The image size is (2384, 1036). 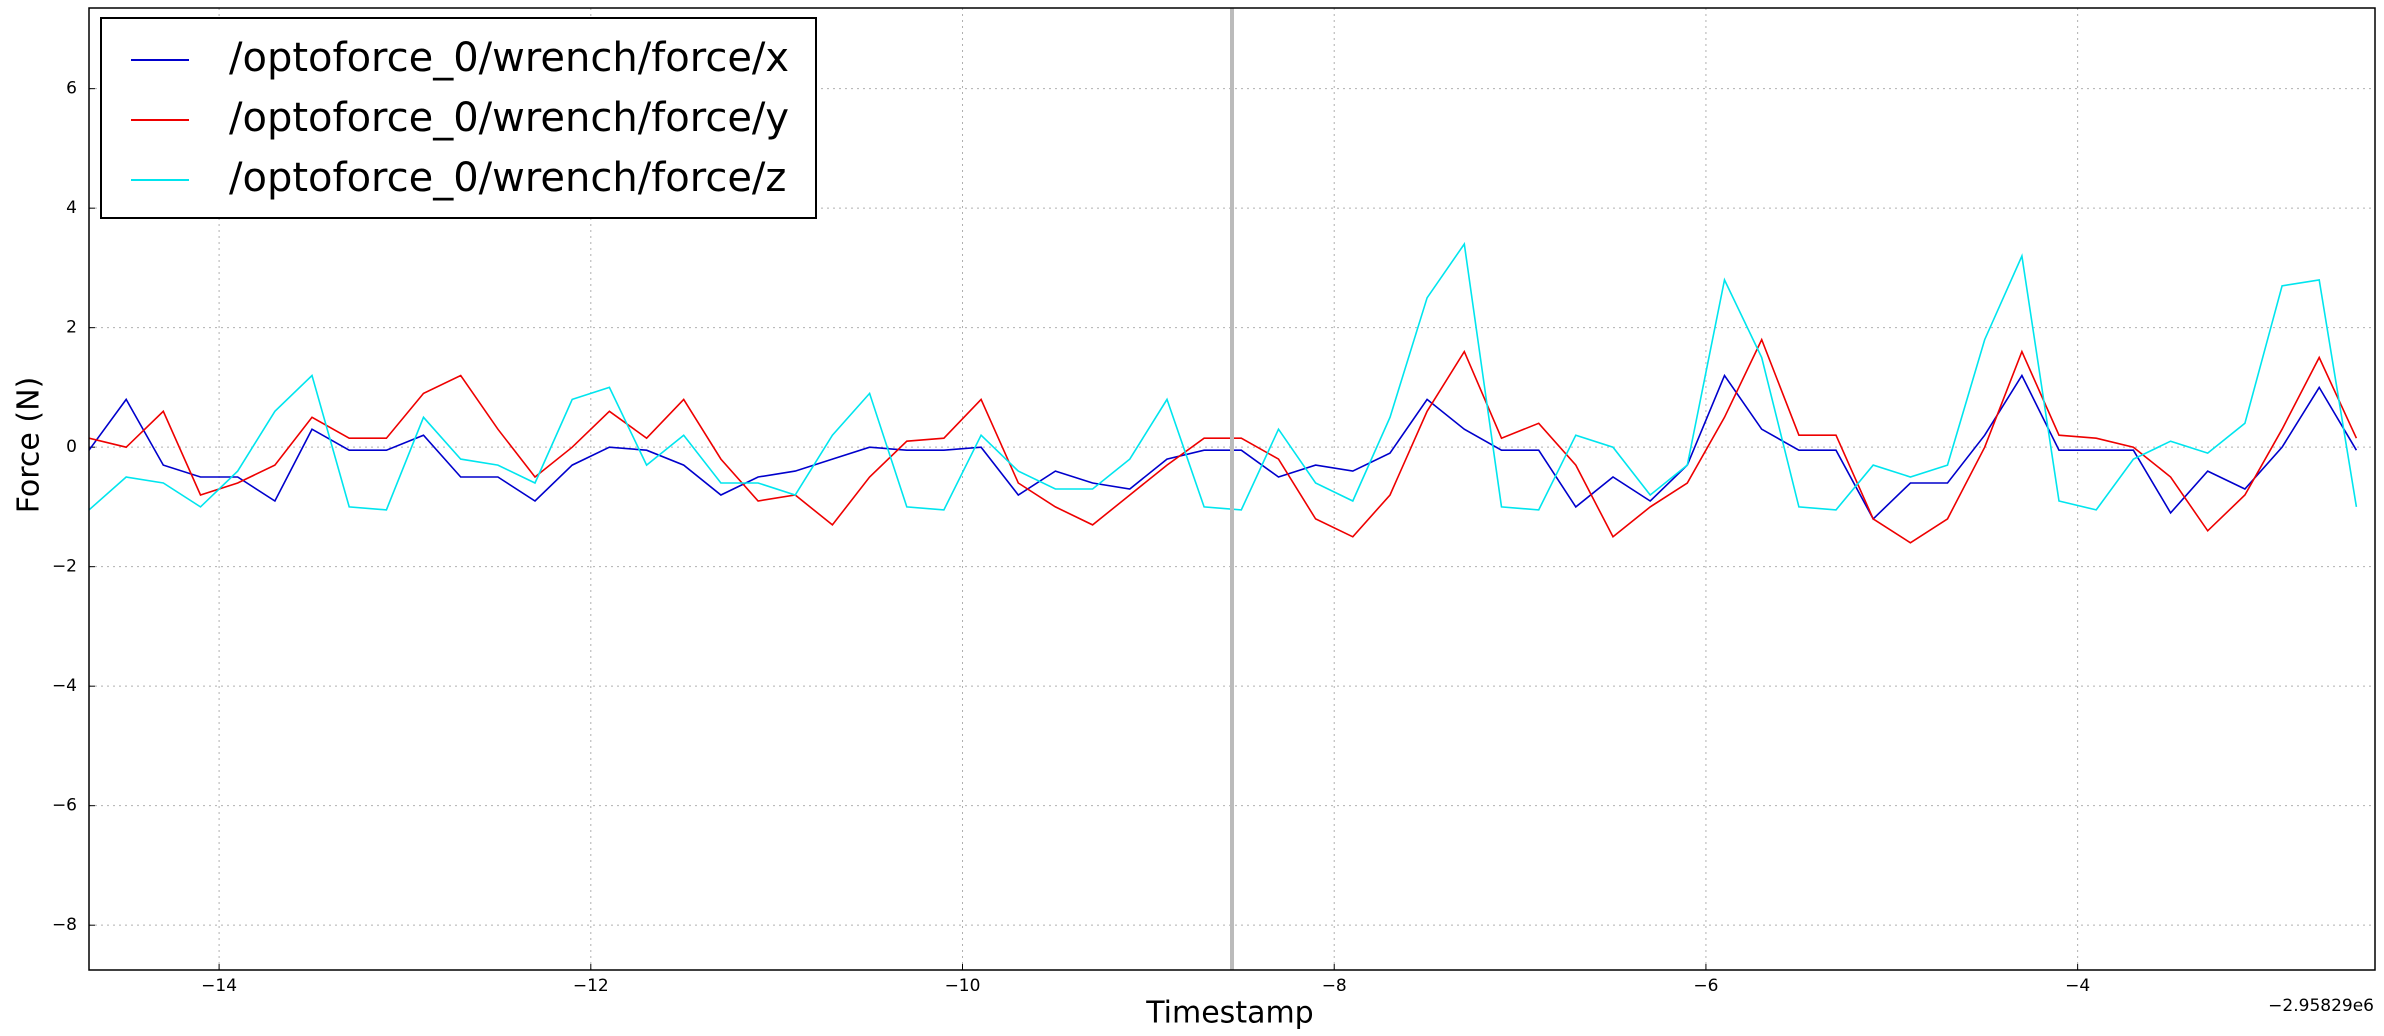 I want to click on x-tick-label: −10, so click(x=963, y=986).